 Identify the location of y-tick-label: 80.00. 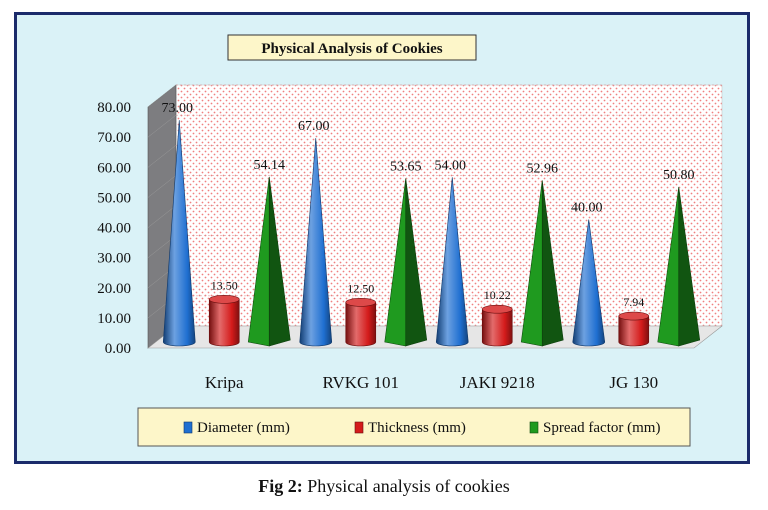
(114, 108).